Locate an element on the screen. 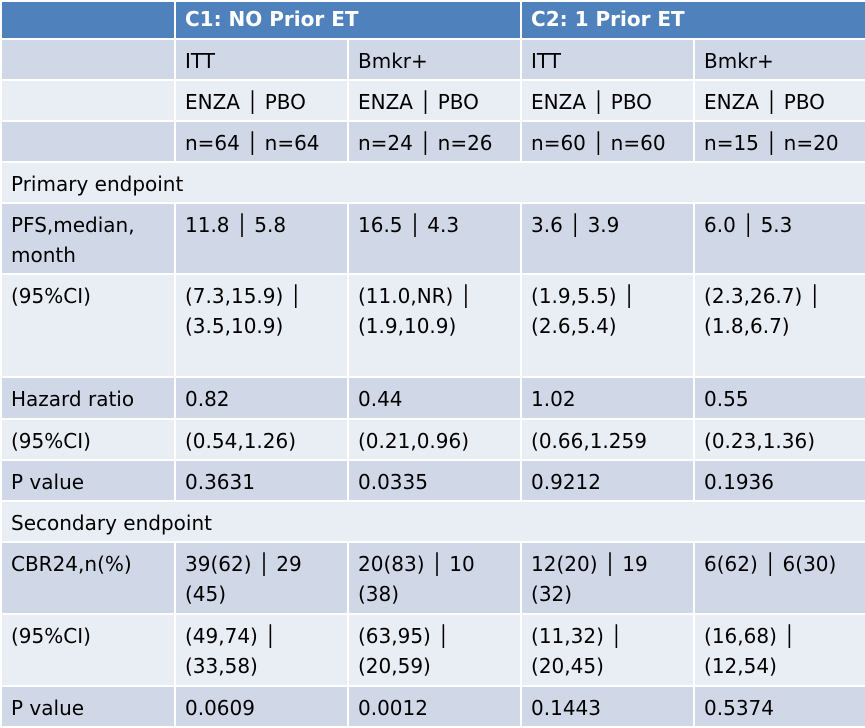 This screenshot has width=865, height=728. table-cell: 0.1936 is located at coordinates (779, 480).